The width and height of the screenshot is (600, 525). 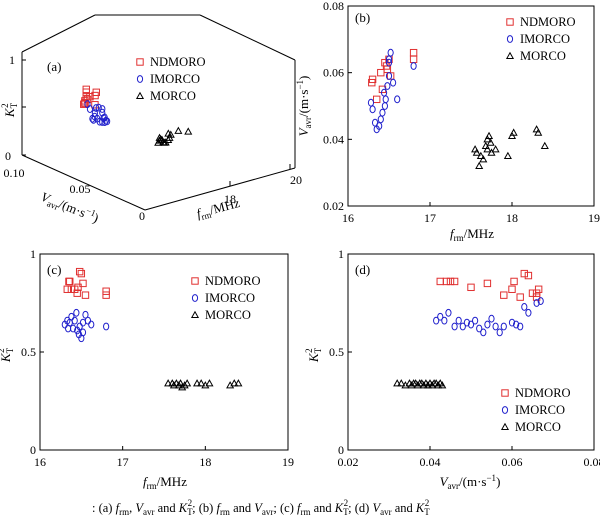 I want to click on c-y-tick-label: 1, so click(x=33, y=254).